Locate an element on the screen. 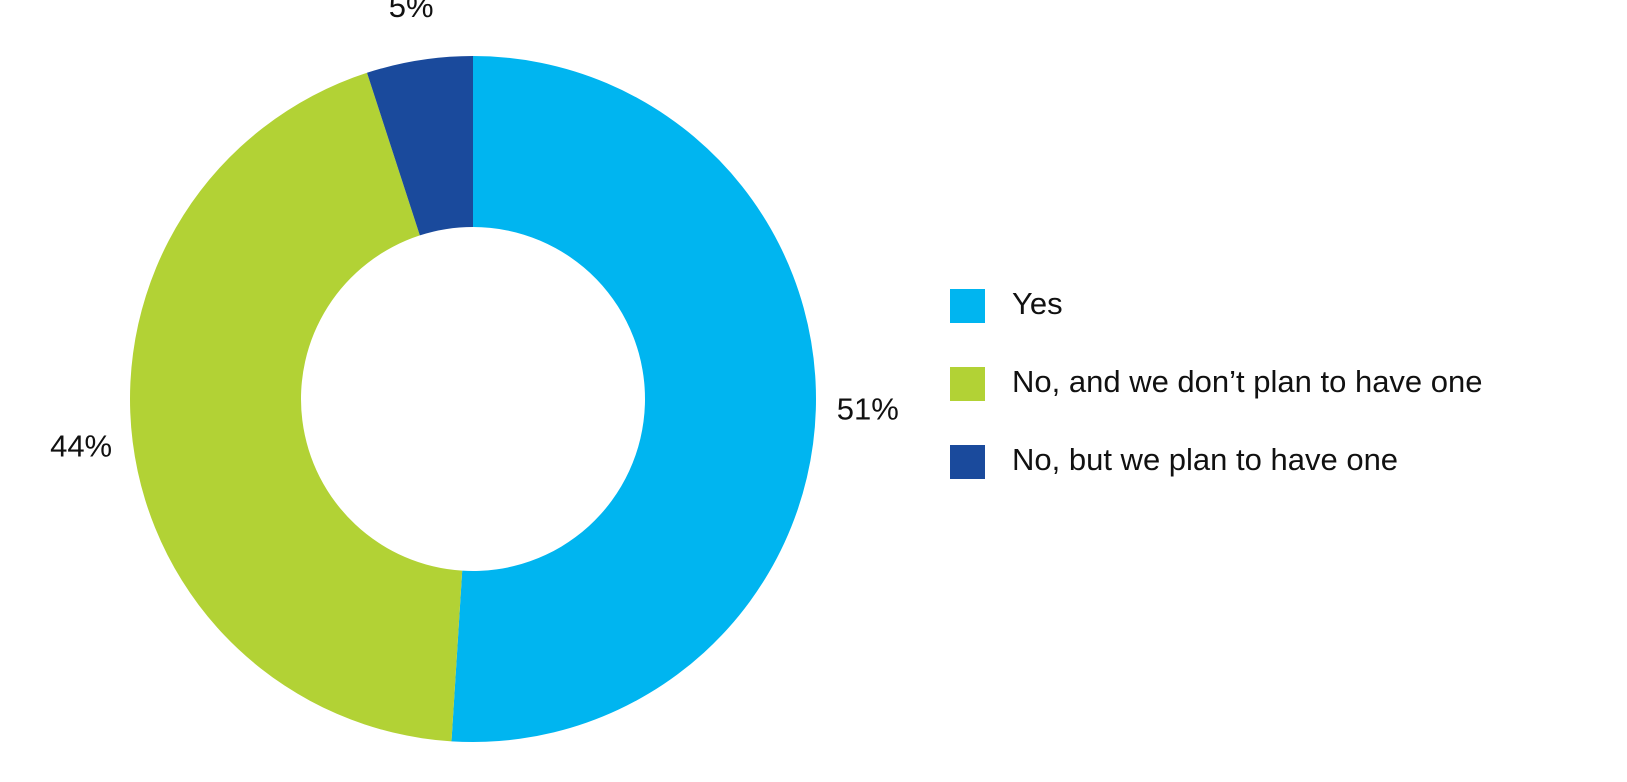 The height and width of the screenshot is (782, 1627). legend-label: No, and we don’t plan to have one is located at coordinates (1247, 381).